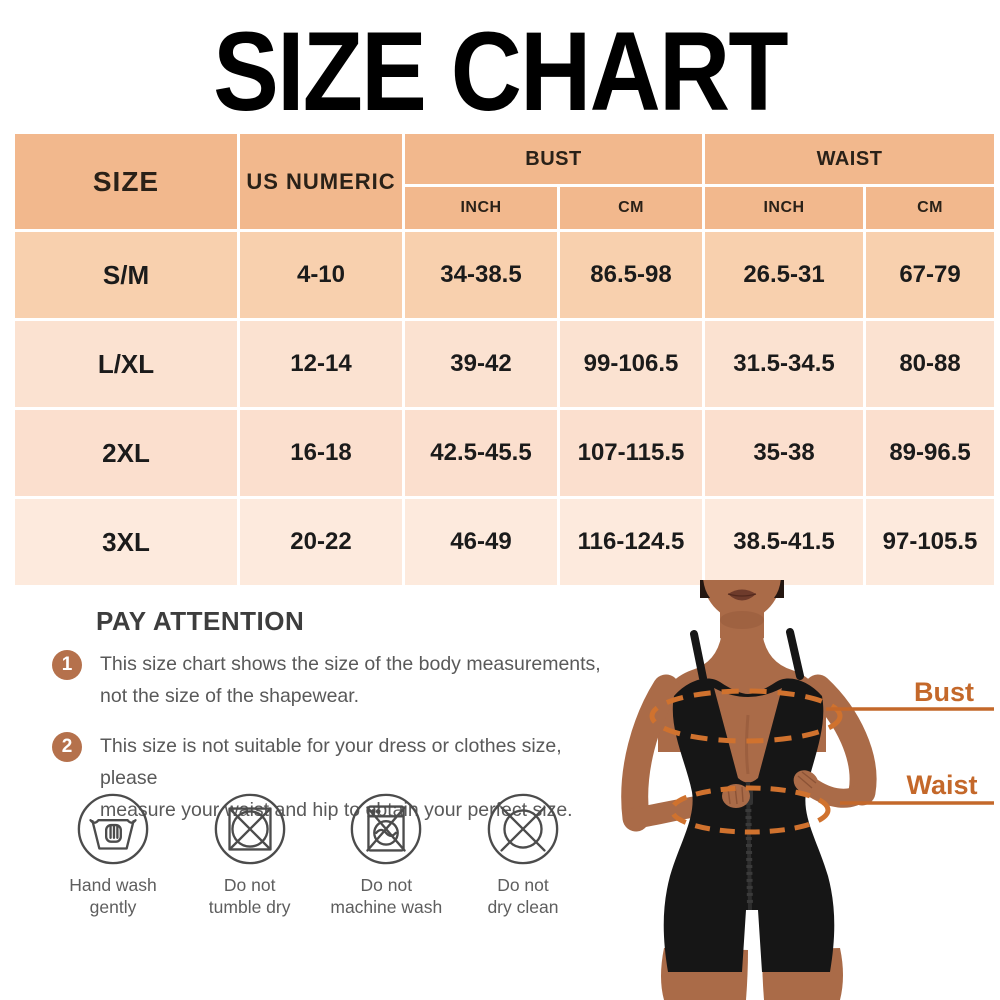  What do you see at coordinates (67, 665) in the screenshot?
I see `note-number-badge: 1` at bounding box center [67, 665].